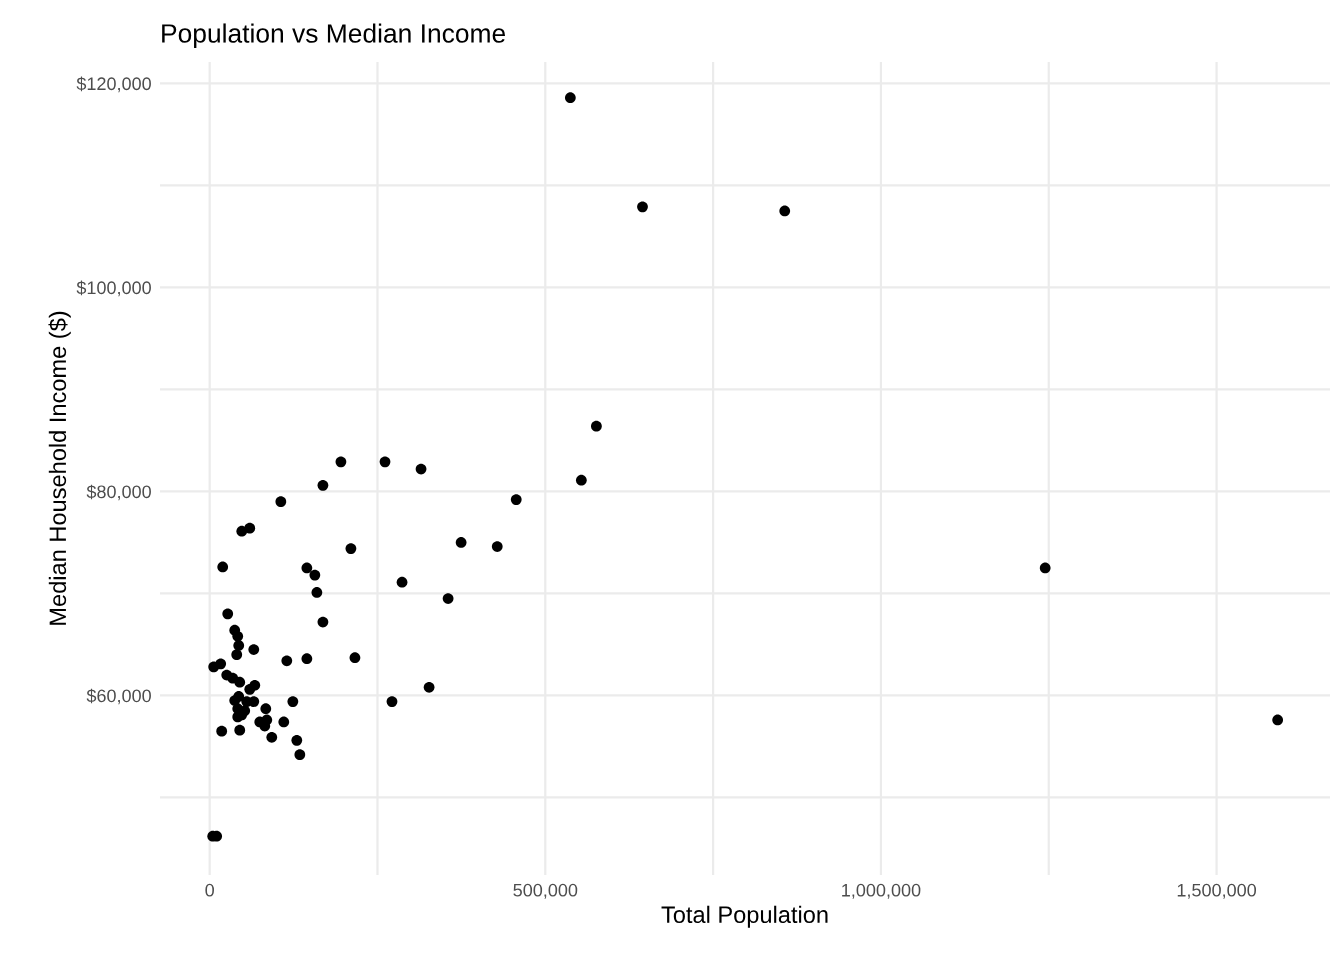 Image resolution: width=1344 pixels, height=960 pixels. I want to click on y-tick-label: $100,000, so click(113, 288).